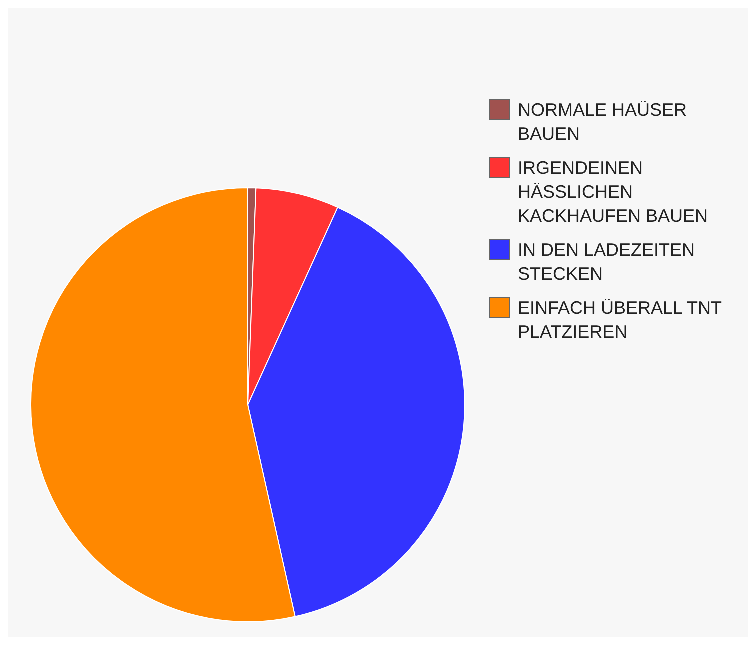 Image resolution: width=748 pixels, height=645 pixels. What do you see at coordinates (607, 262) in the screenshot?
I see `legend-label: IN DEN LADEZEITEN STECKEN` at bounding box center [607, 262].